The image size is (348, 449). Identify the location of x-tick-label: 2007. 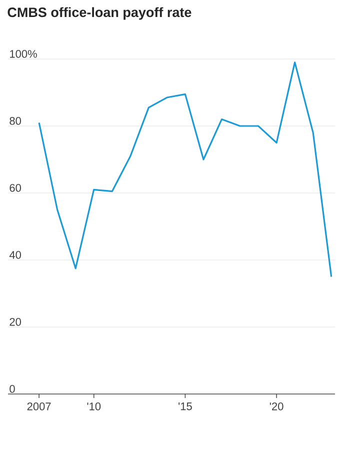
(39, 406).